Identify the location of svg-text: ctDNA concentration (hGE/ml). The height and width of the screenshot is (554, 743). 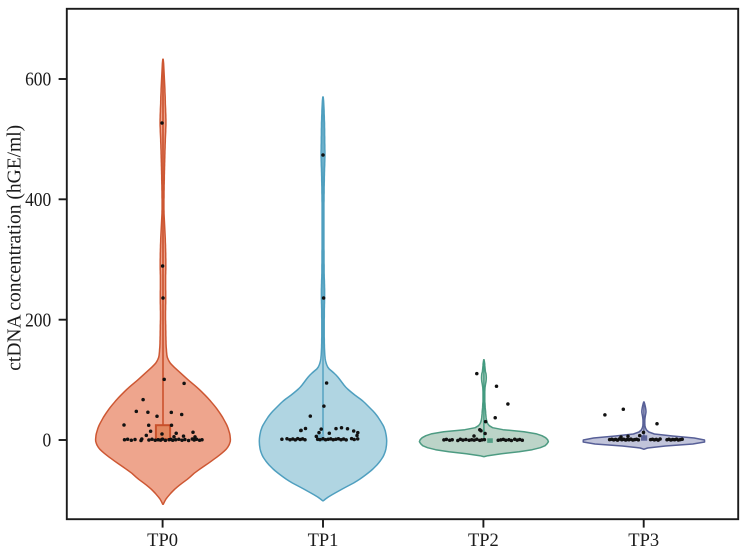
(15, 248).